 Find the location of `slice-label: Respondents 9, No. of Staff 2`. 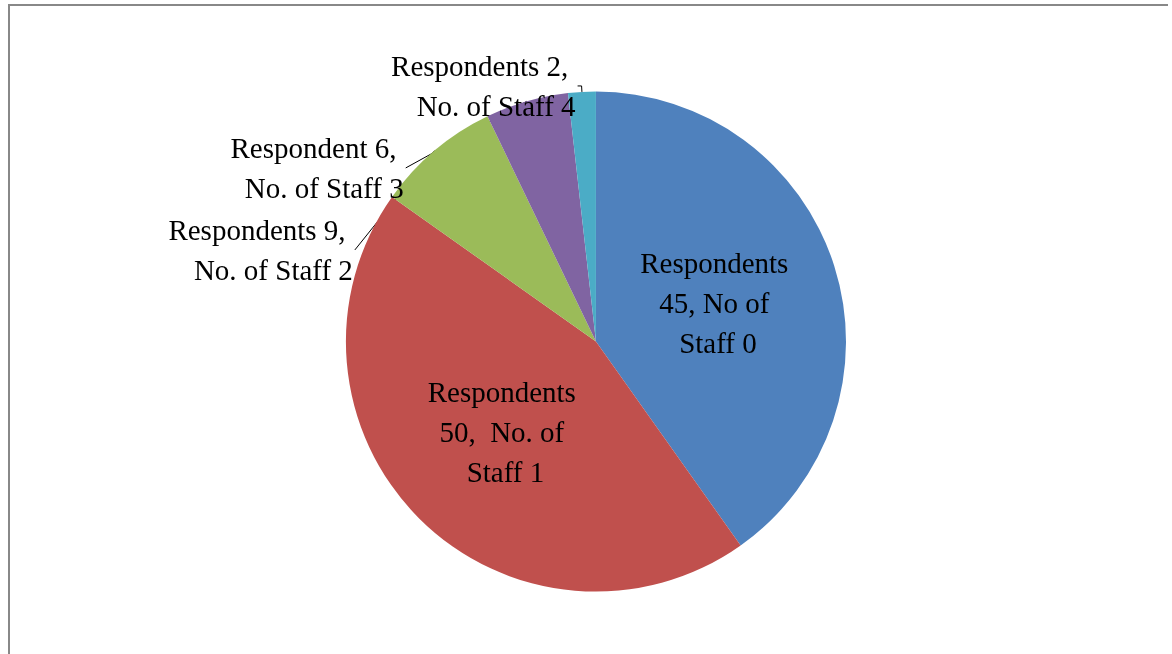

slice-label: Respondents 9, No. of Staff 2 is located at coordinates (260, 249).